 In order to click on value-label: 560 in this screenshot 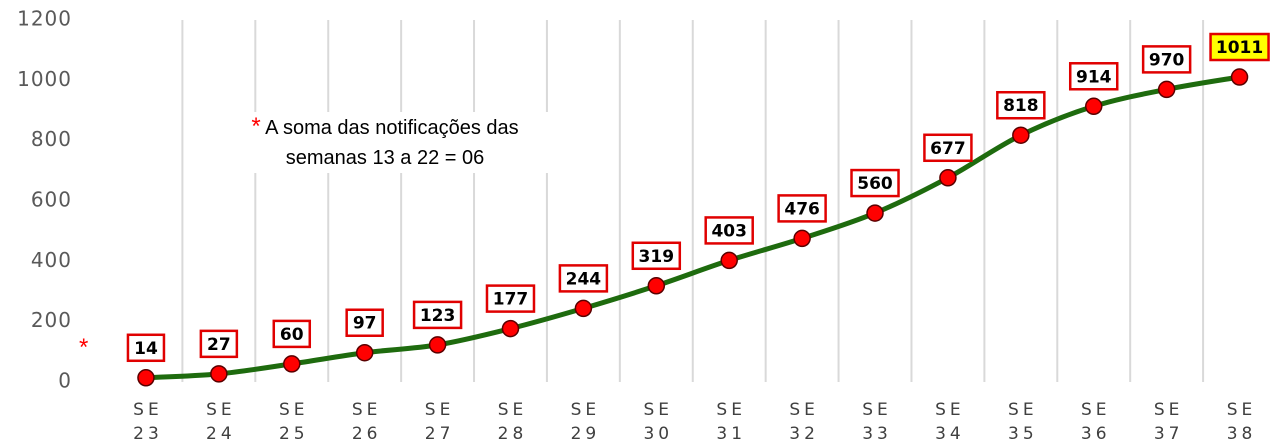, I will do `click(875, 184)`.